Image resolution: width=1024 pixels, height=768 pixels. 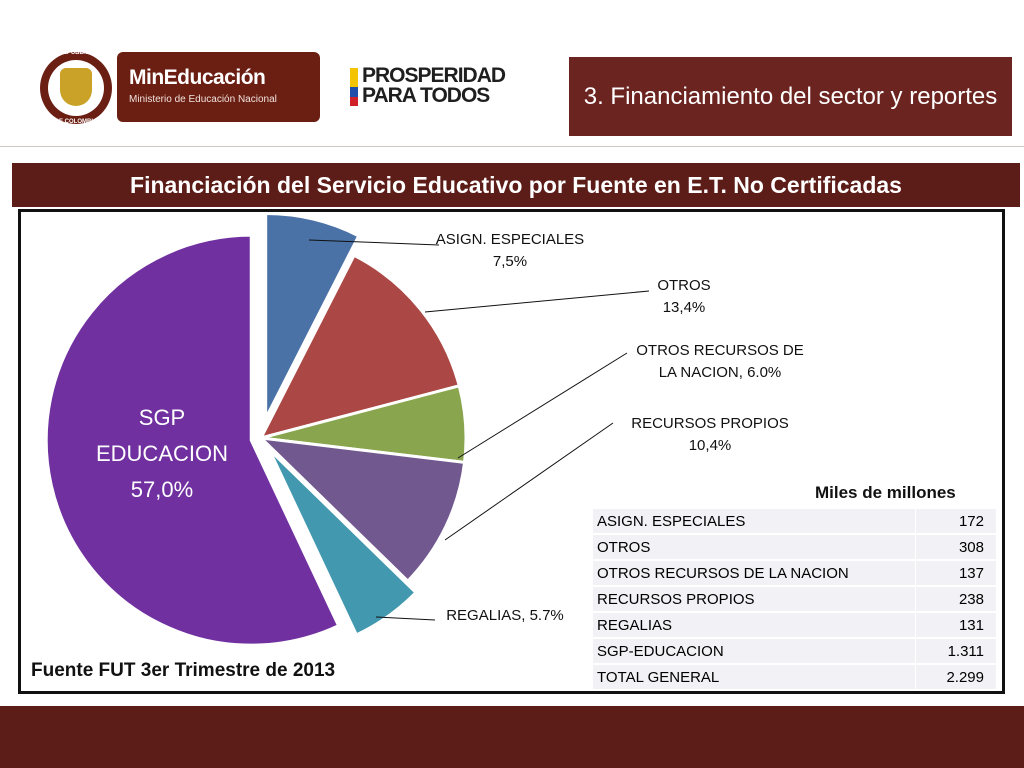 I want to click on table-cell-value: 308, so click(x=956, y=547).